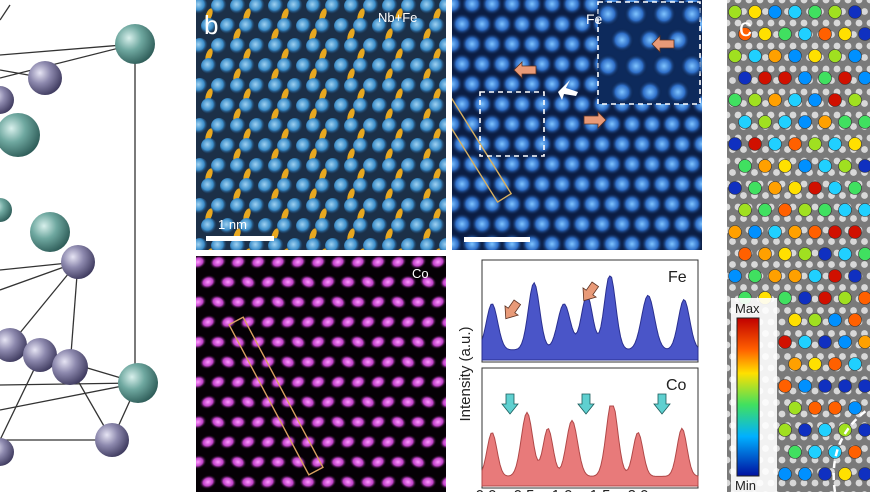  Describe the element at coordinates (486, 489) in the screenshot. I see `x-tick-label: 0.0` at that location.